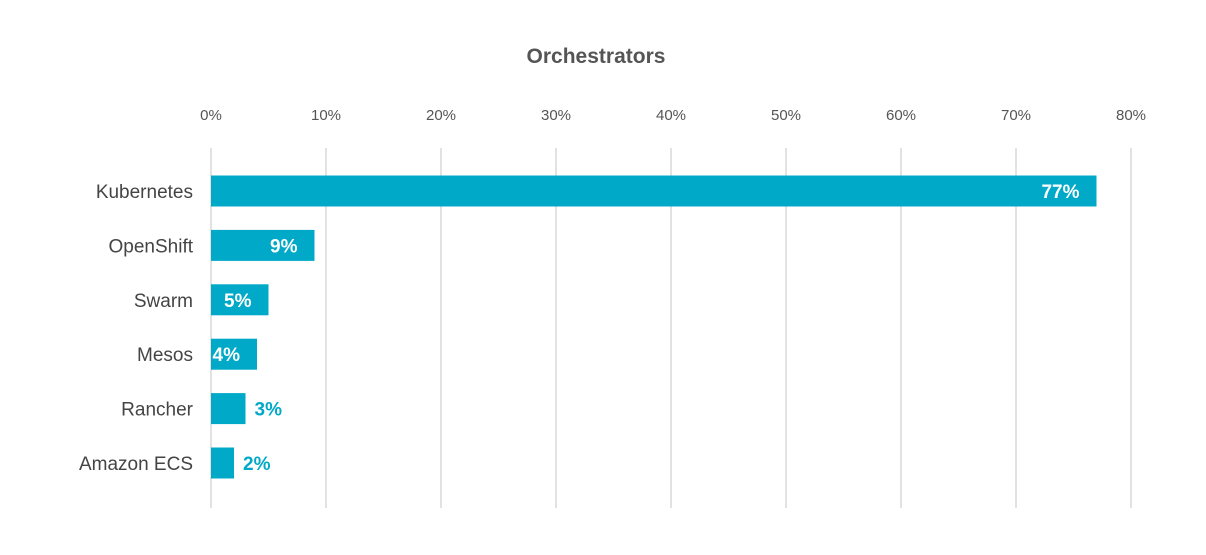  What do you see at coordinates (222, 463) in the screenshot?
I see `bar-amazon-ecs` at bounding box center [222, 463].